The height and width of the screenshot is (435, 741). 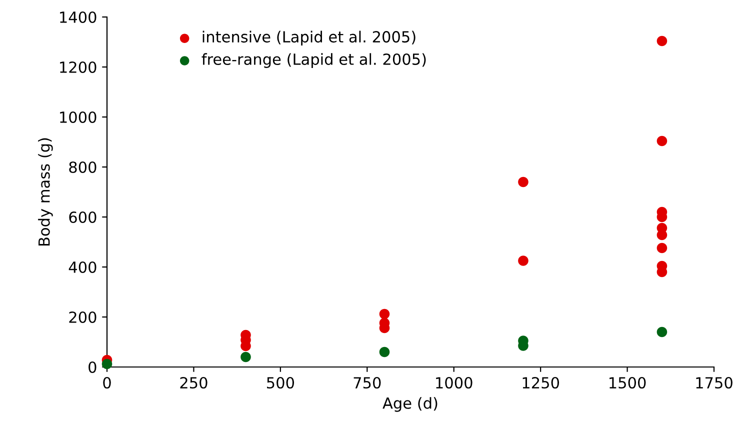 What do you see at coordinates (280, 382) in the screenshot?
I see `x-tick-label: 500` at bounding box center [280, 382].